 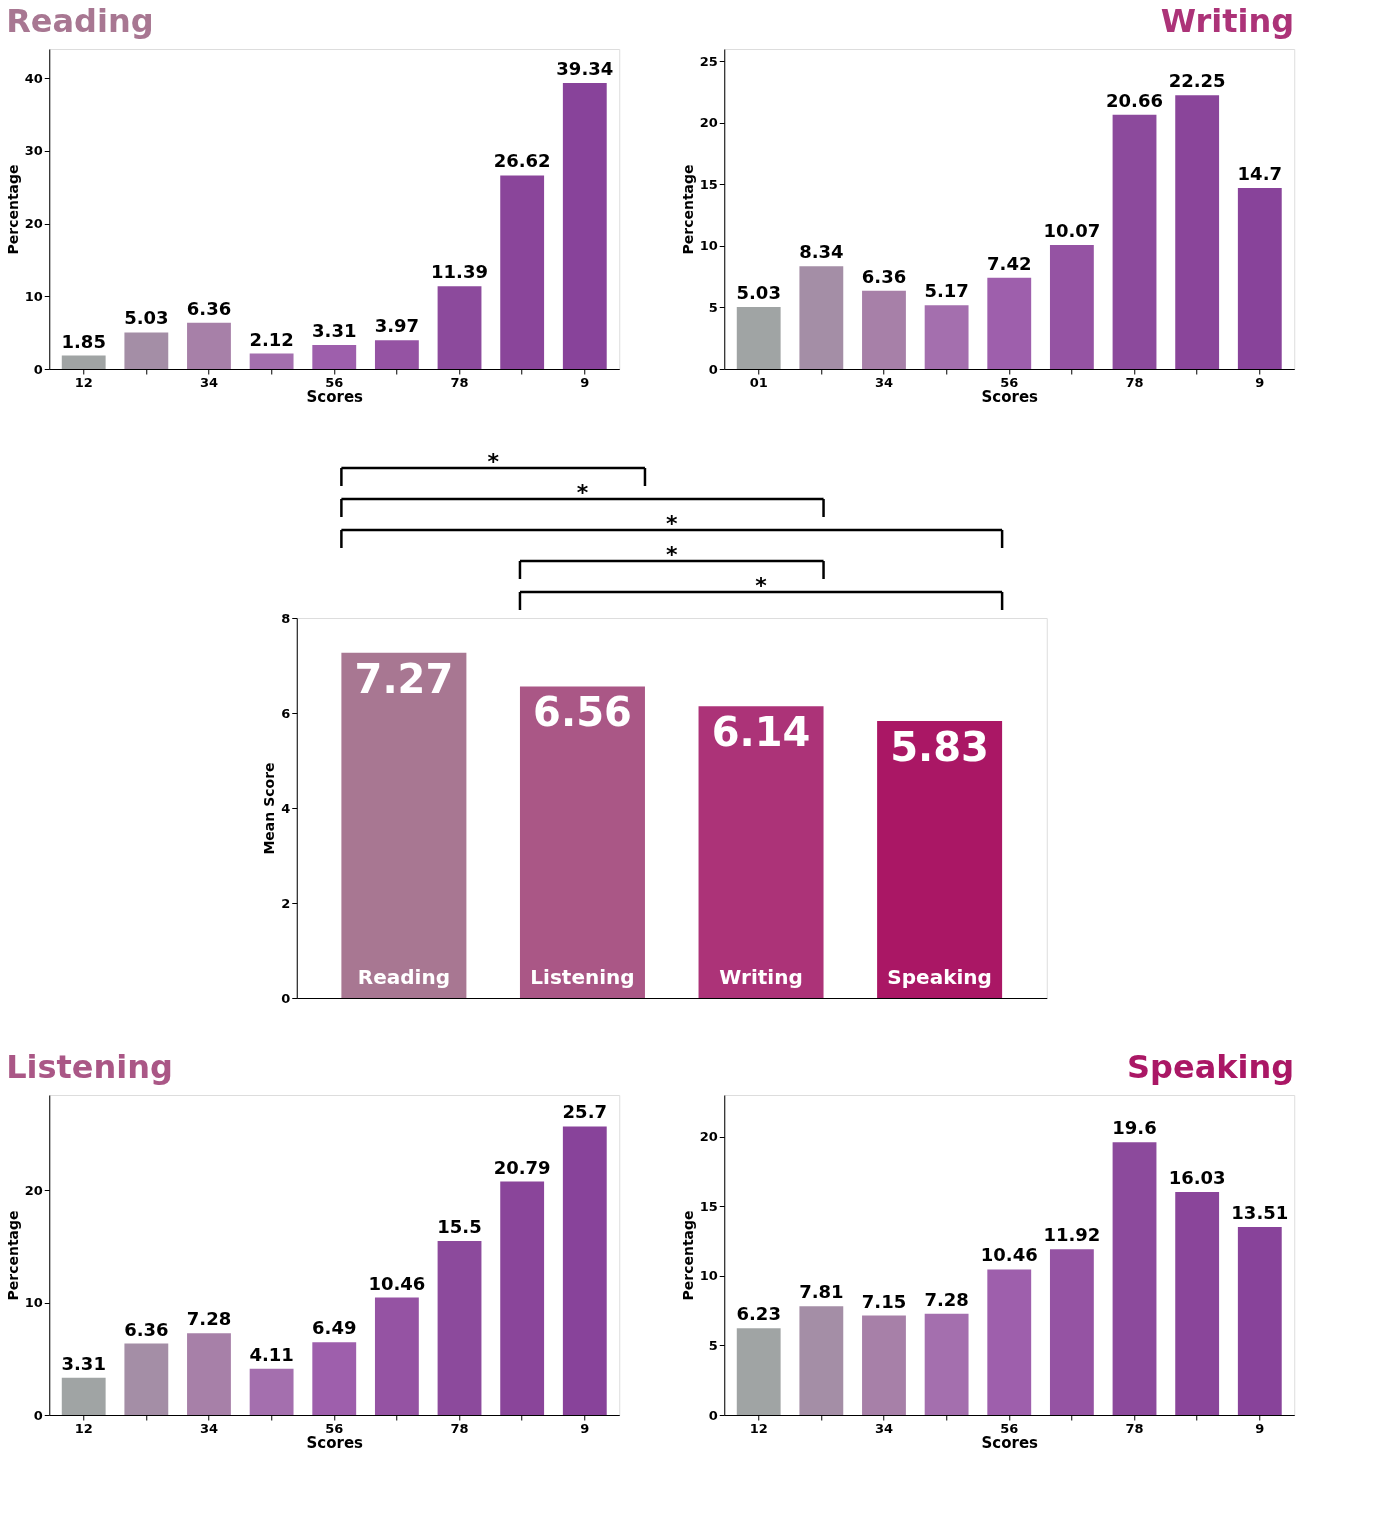 What do you see at coordinates (708, 61) in the screenshot?
I see `y-tick-label: 25` at bounding box center [708, 61].